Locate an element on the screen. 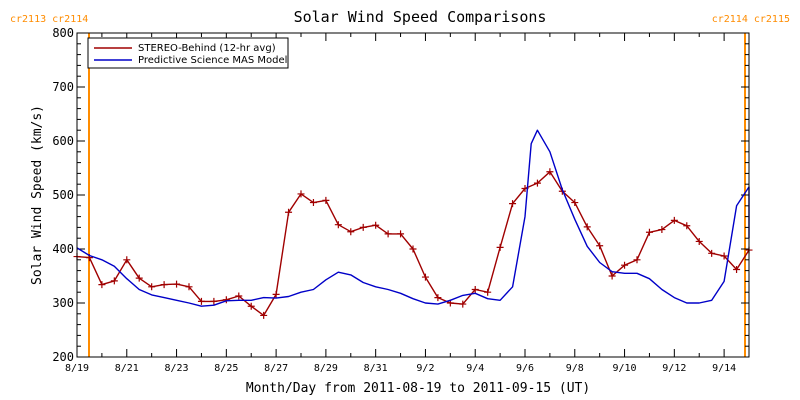 Image resolution: width=800 pixels, height=400 pixels. x-tick-label: 8/21 is located at coordinates (127, 368).